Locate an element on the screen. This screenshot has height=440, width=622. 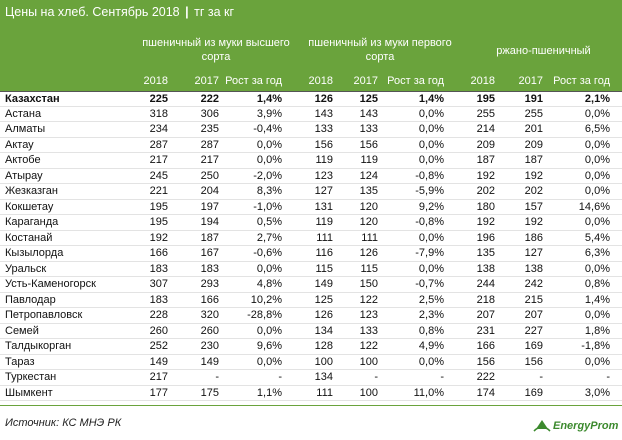
table-row: Уральск 183 183 0,0% 115 115 0,0% 138 138 0,0% is located at coordinates (311, 269).